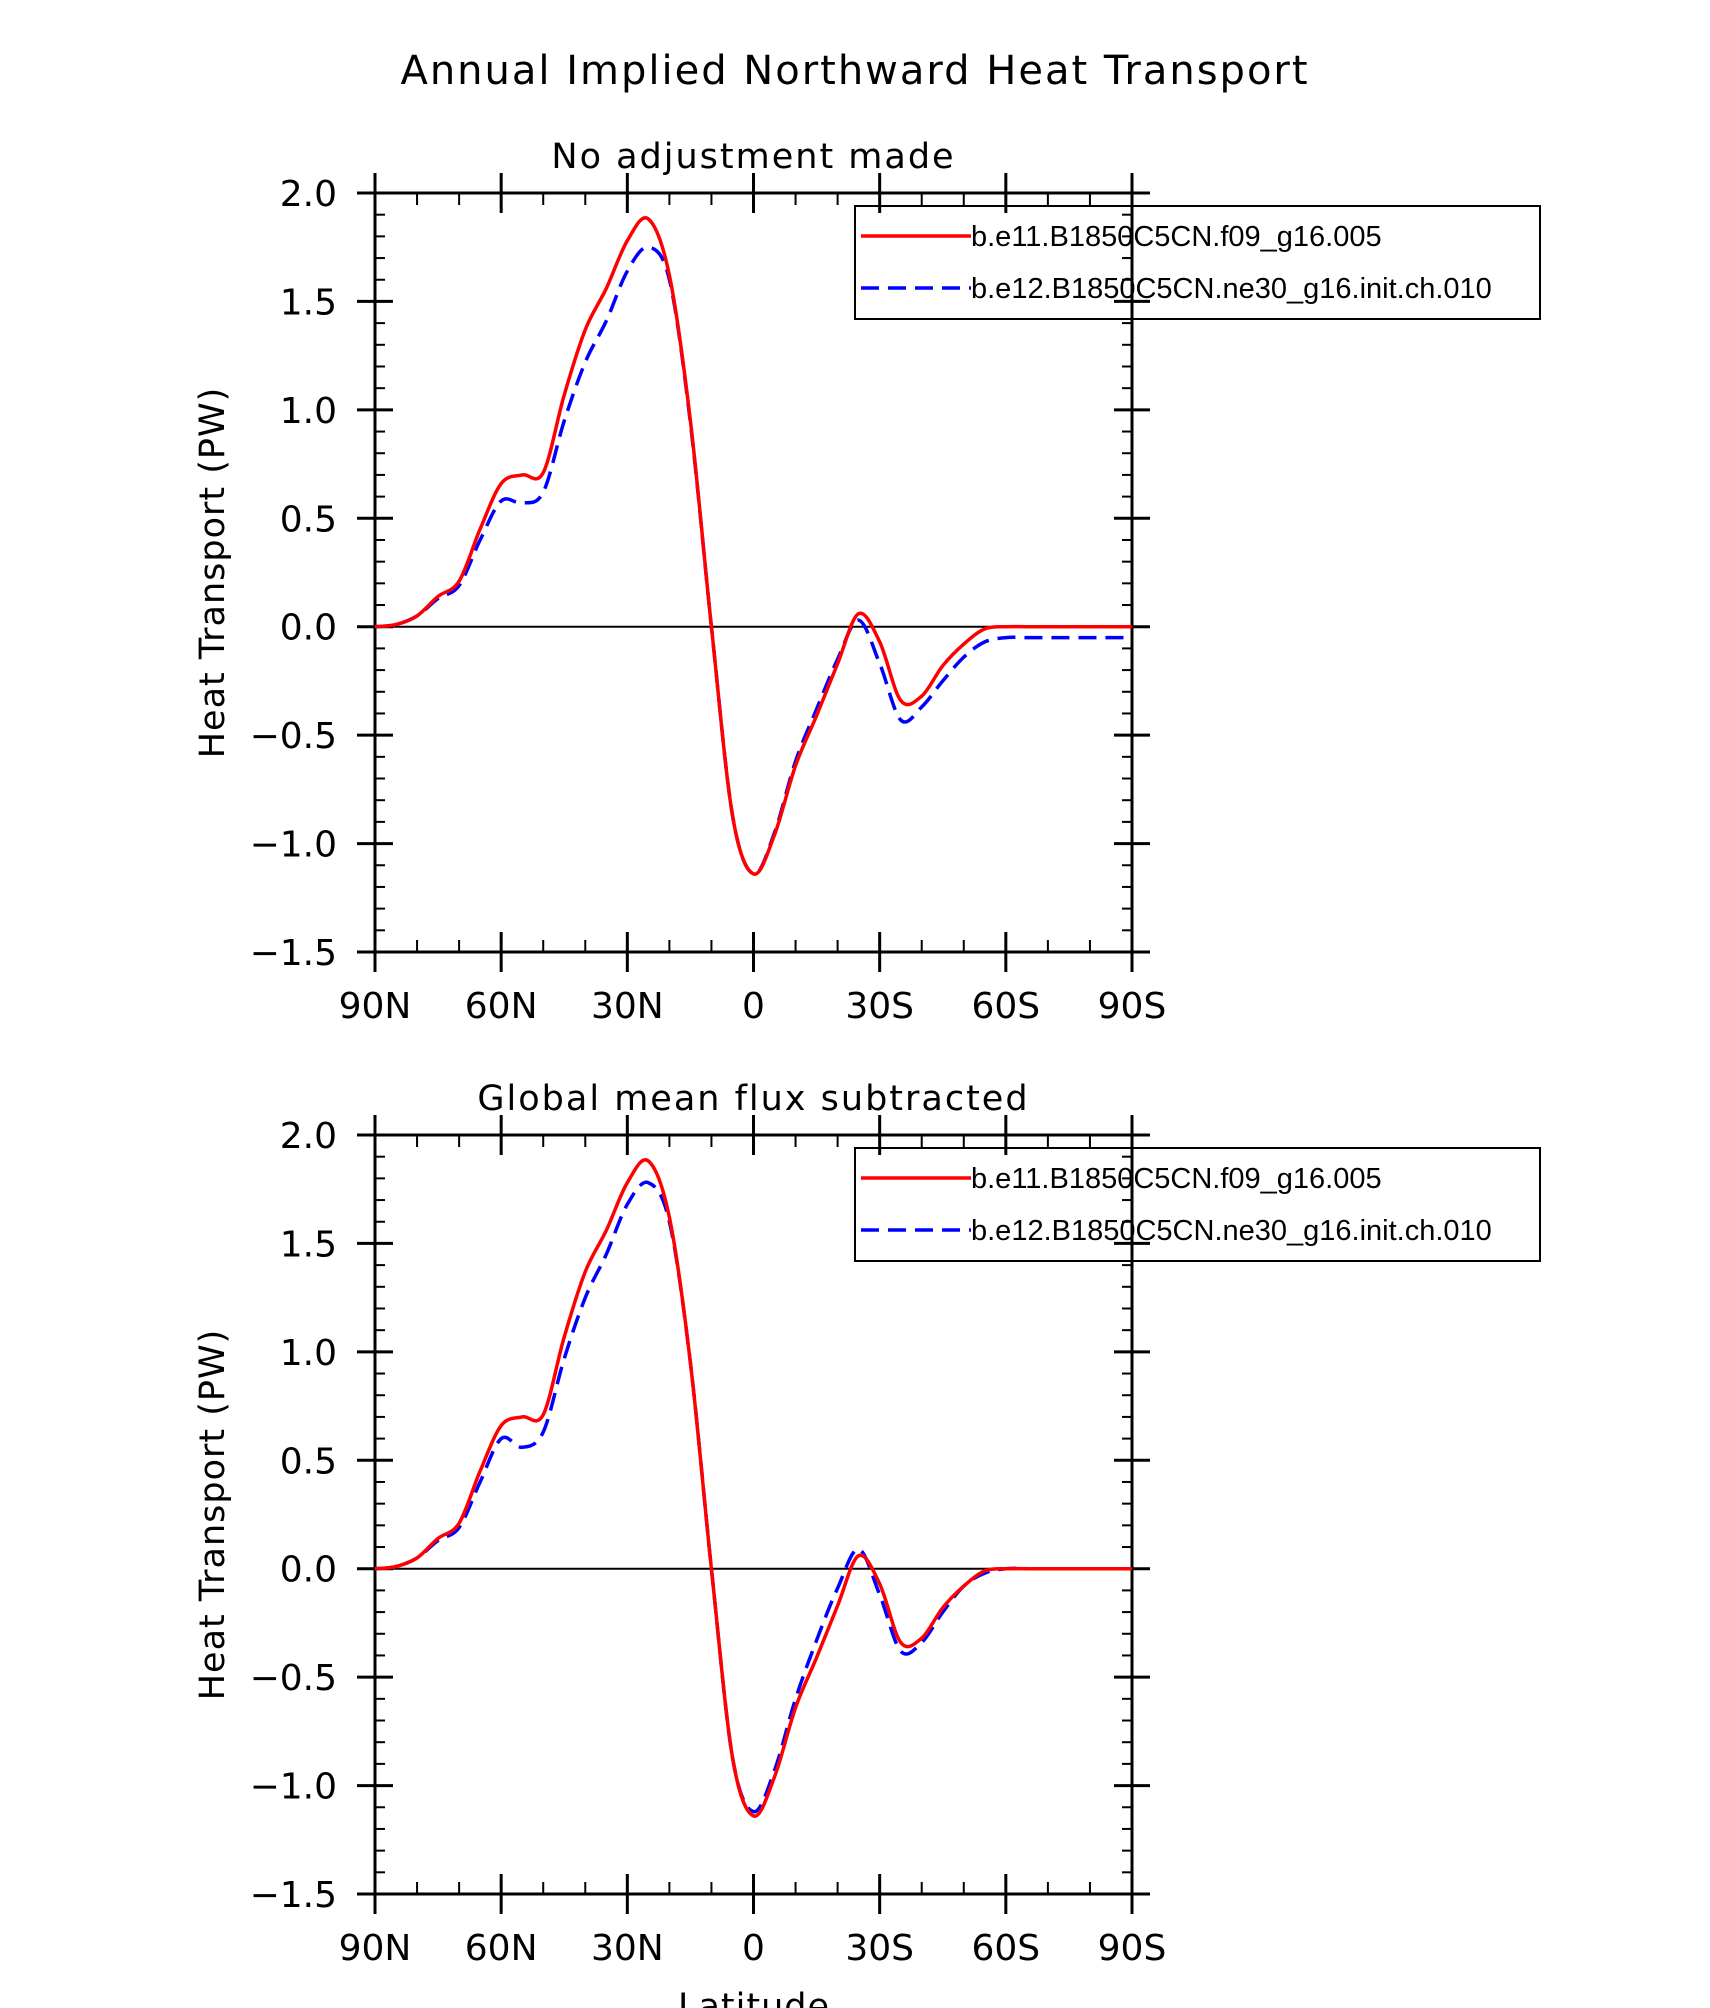 Image resolution: width=1710 pixels, height=2008 pixels. What do you see at coordinates (753, 1099) in the screenshot?
I see `panel-title: Global mean flux subtracted` at bounding box center [753, 1099].